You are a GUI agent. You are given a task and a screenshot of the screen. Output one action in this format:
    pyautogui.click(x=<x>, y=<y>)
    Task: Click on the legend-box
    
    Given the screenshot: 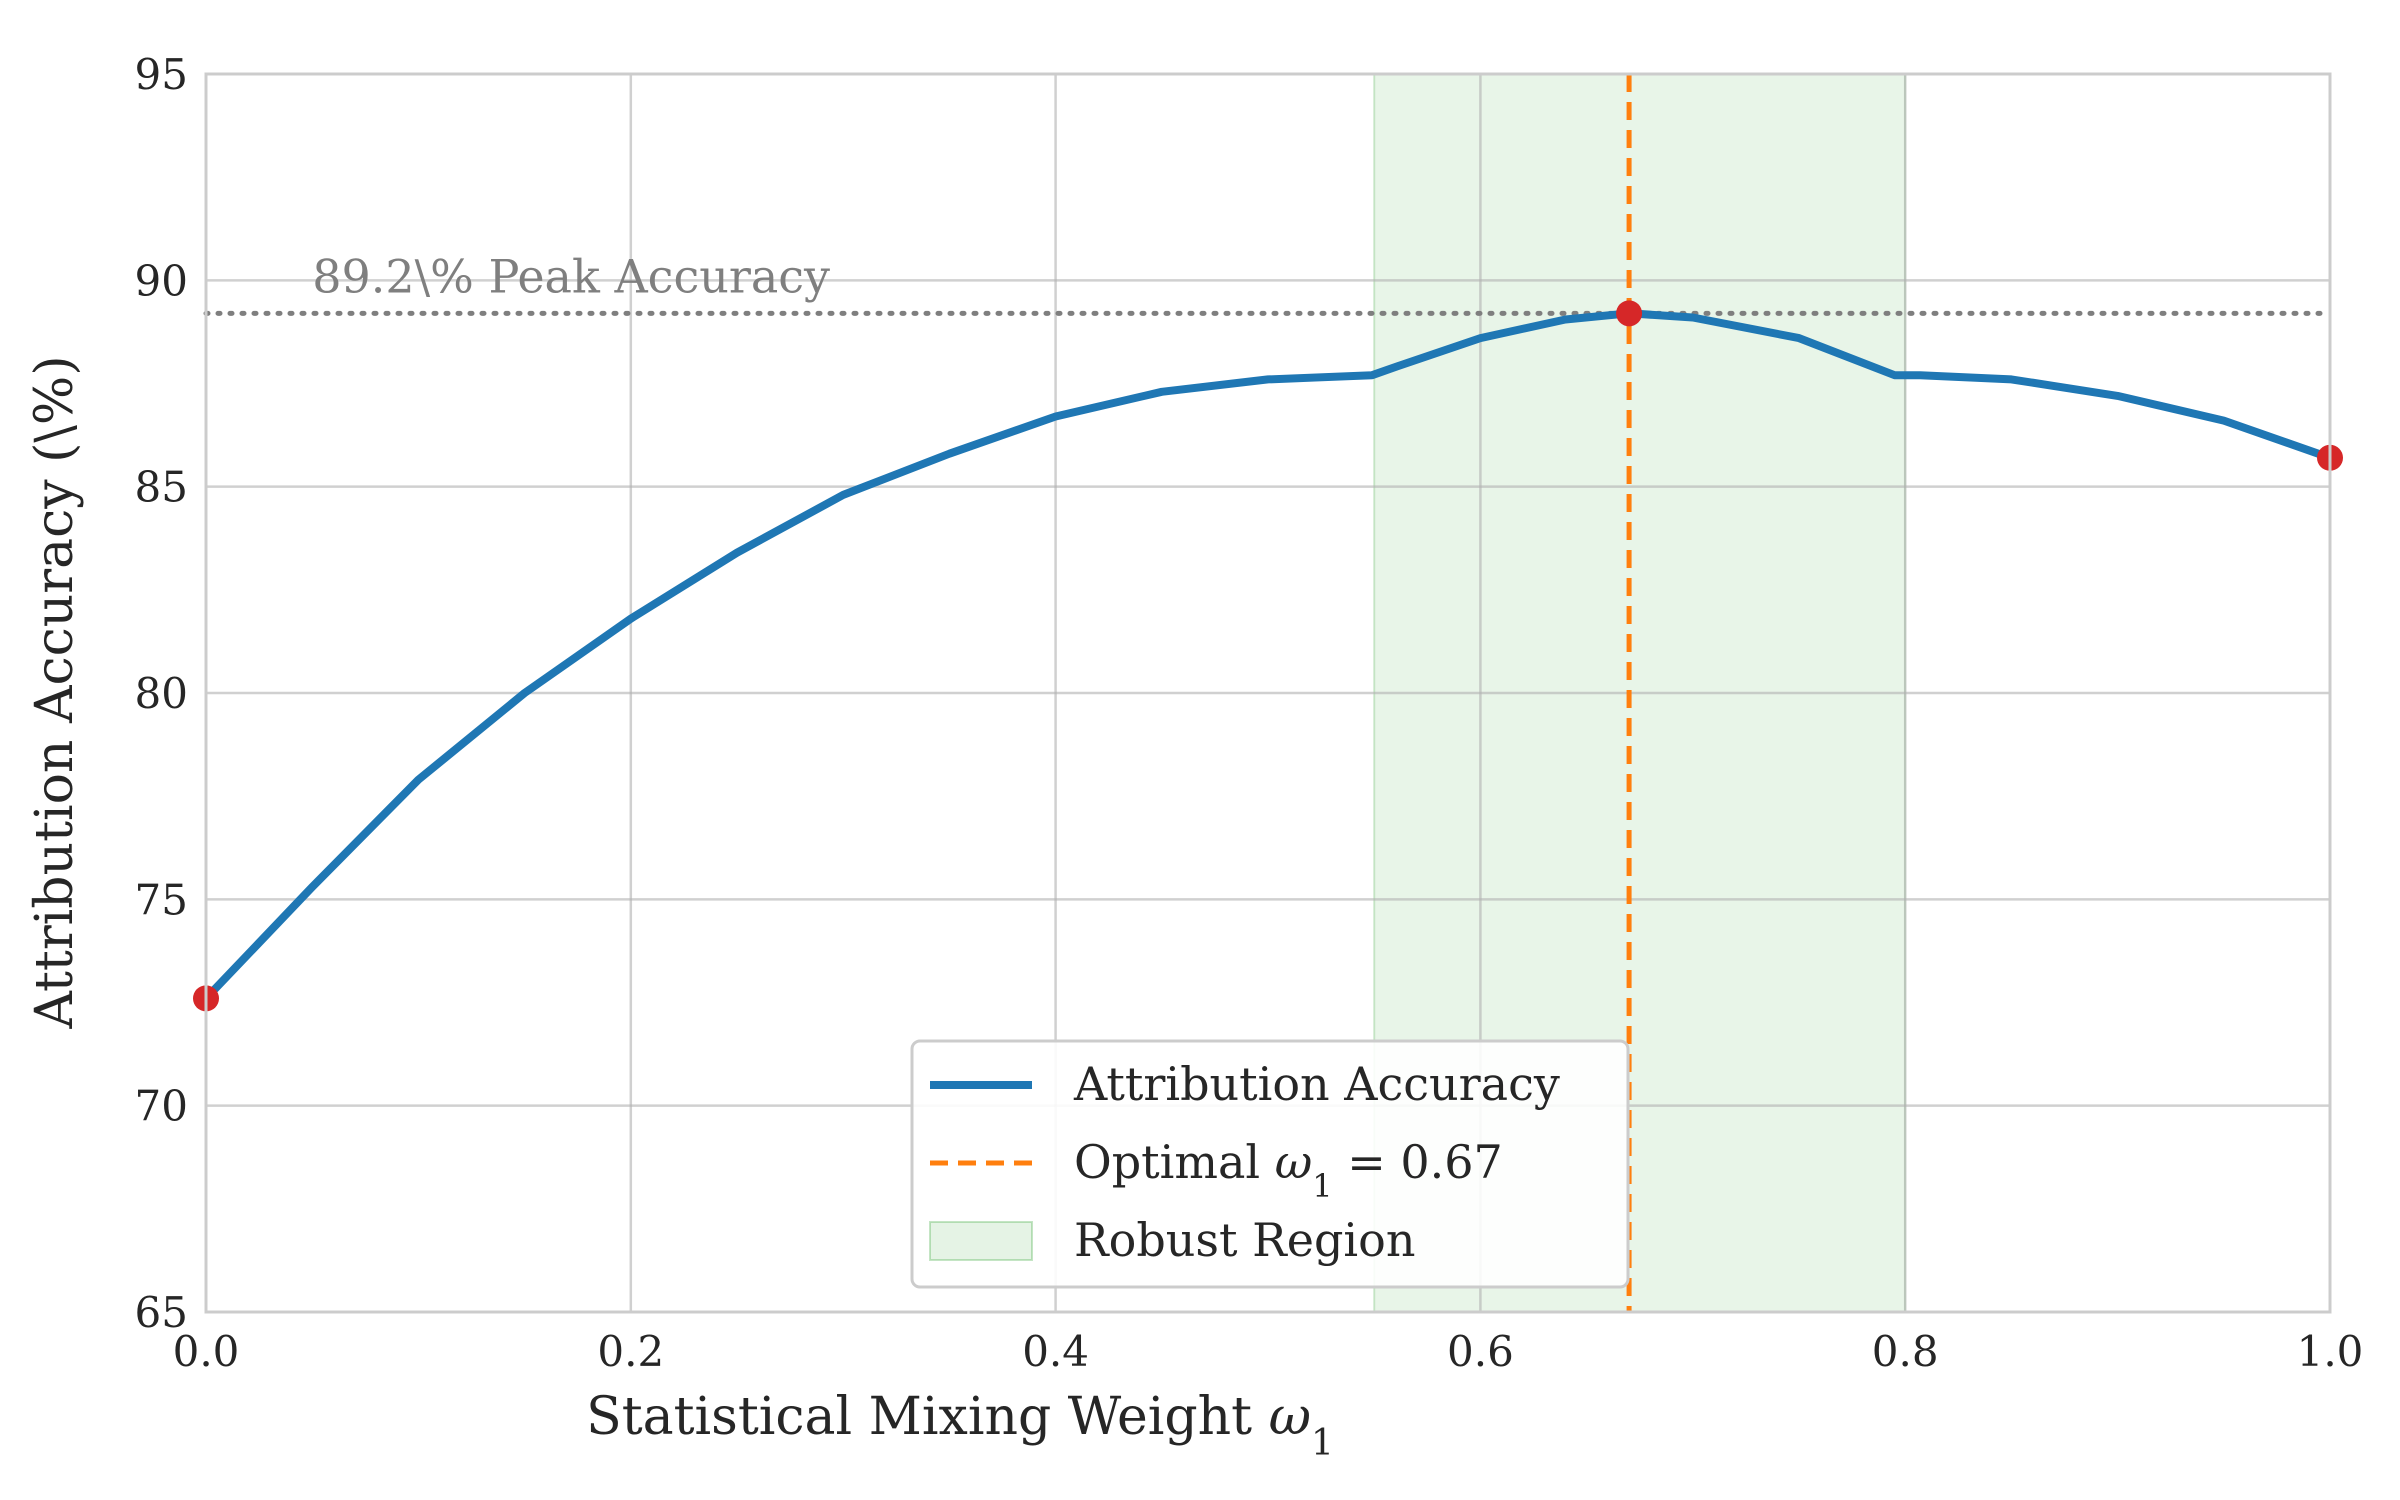 What is the action you would take?
    pyautogui.click(x=1270, y=1164)
    